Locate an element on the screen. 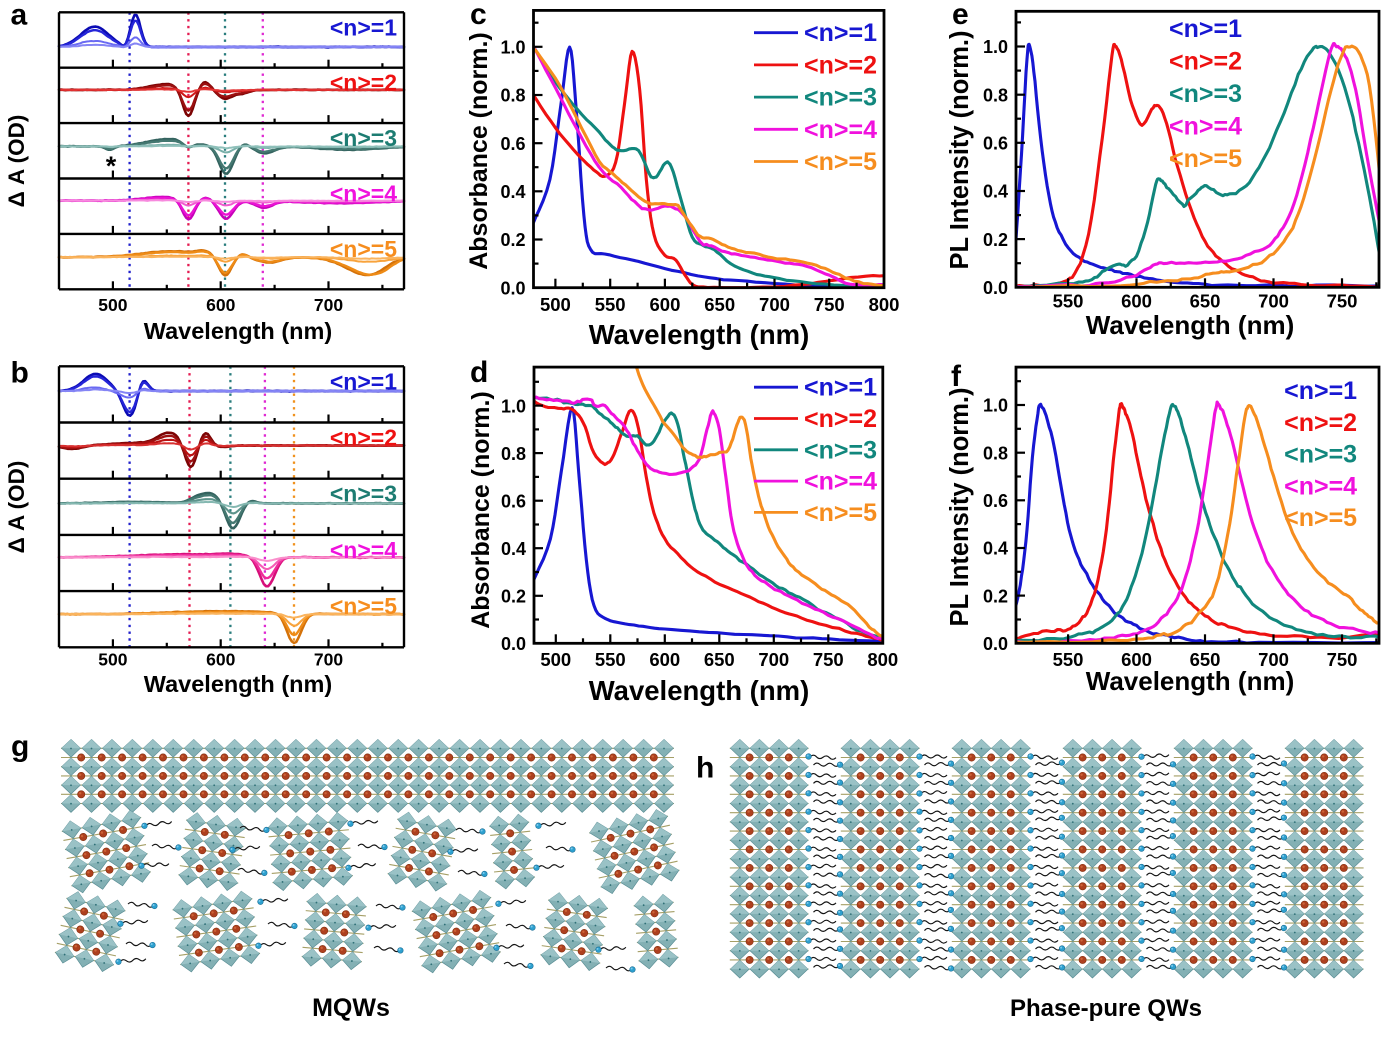 The width and height of the screenshot is (1385, 1044). svg-text: f is located at coordinates (956, 376).